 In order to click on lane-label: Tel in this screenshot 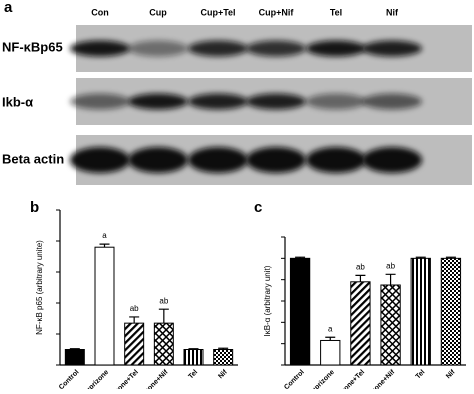, I will do `click(336, 12)`.